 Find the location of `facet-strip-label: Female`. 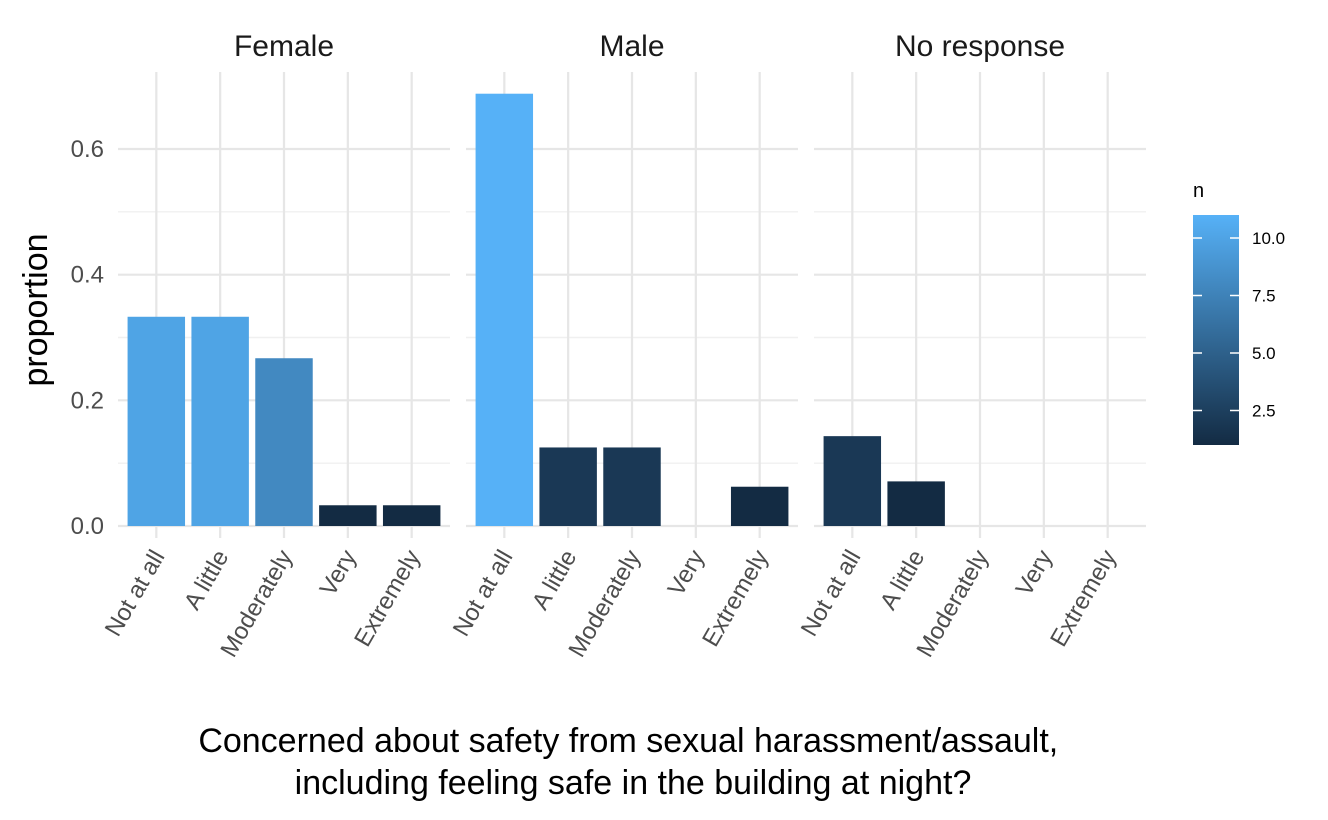

facet-strip-label: Female is located at coordinates (284, 46).